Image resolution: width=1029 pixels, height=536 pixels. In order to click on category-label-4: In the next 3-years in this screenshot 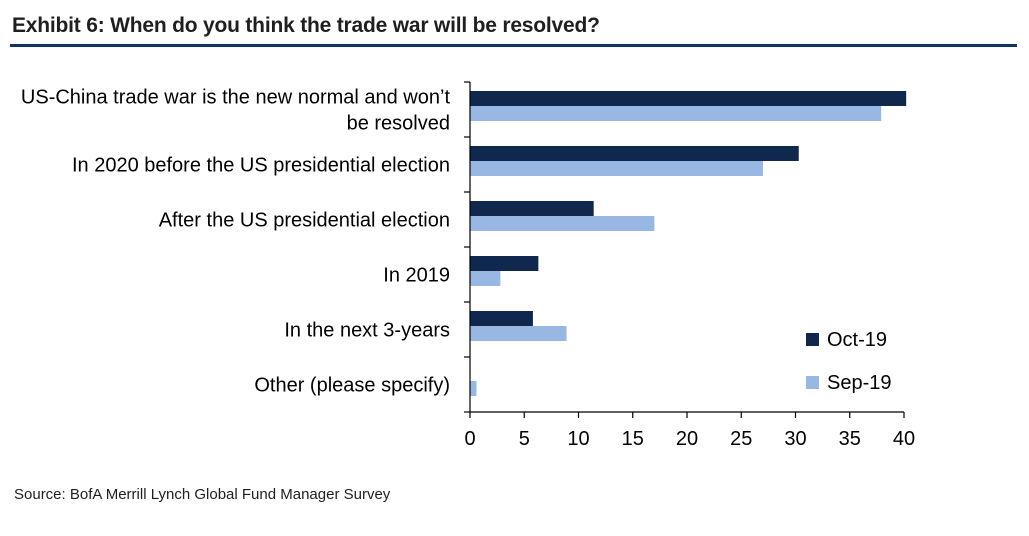, I will do `click(367, 331)`.